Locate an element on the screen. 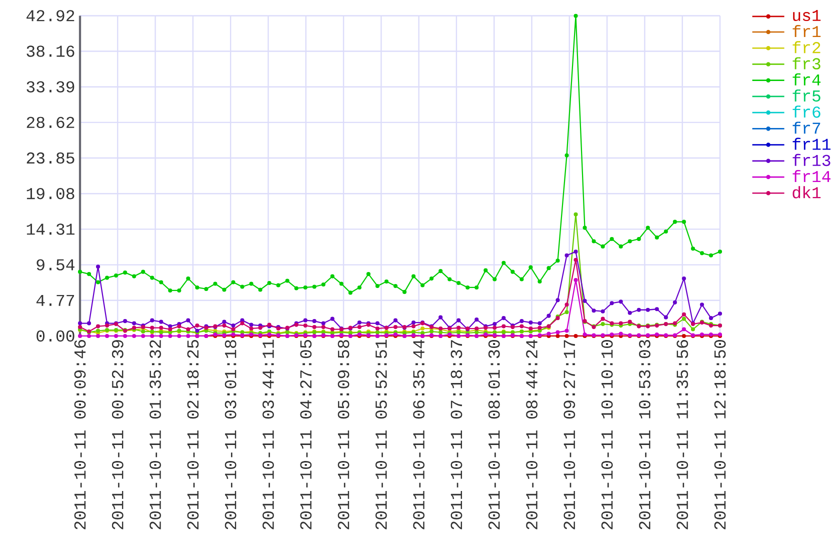  y-tick-label: 33.39 is located at coordinates (50, 86).